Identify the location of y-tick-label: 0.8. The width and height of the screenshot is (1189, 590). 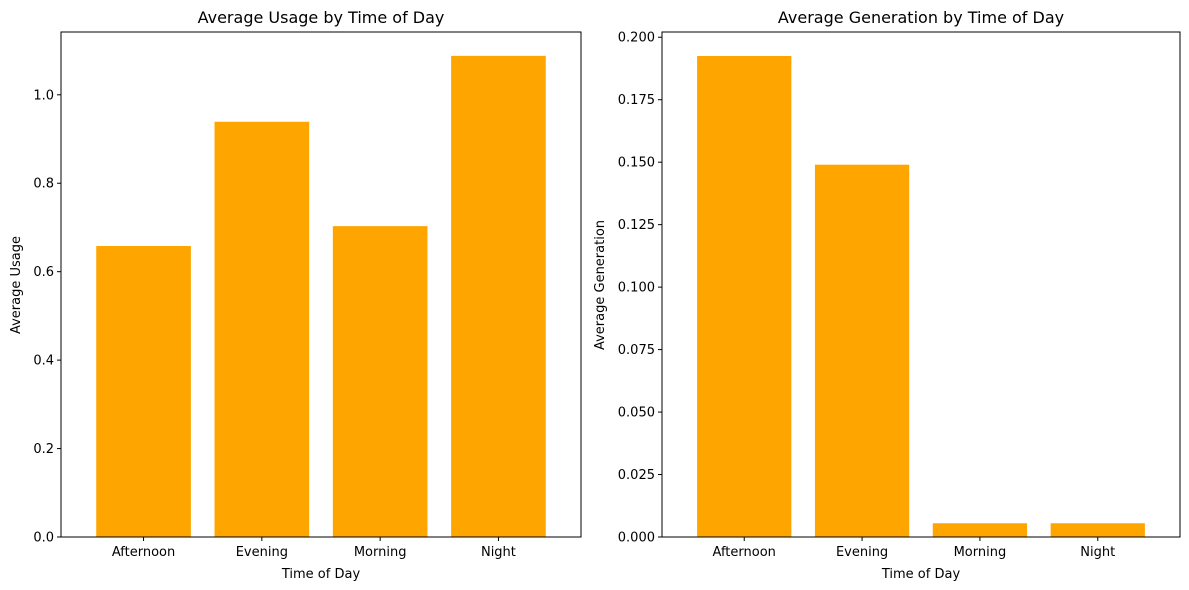
(43, 184).